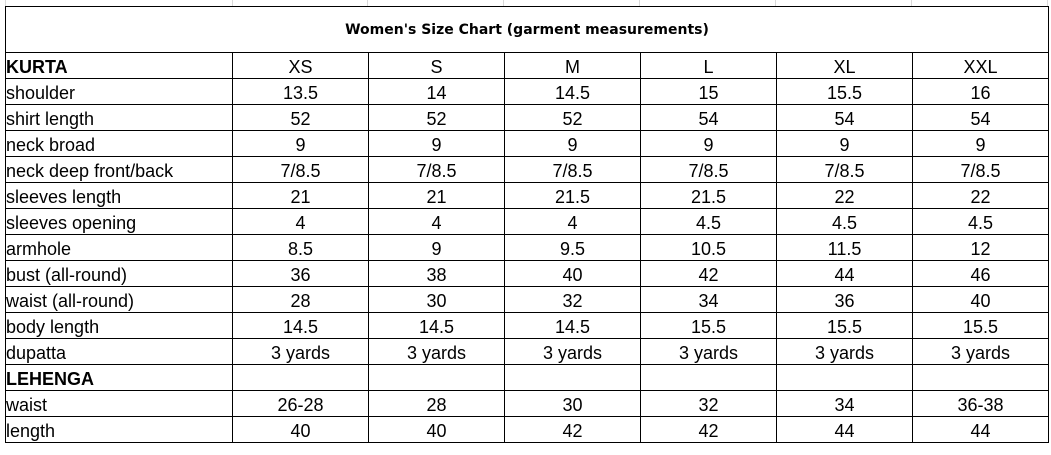 This screenshot has width=1051, height=455. Describe the element at coordinates (980, 247) in the screenshot. I see `measurement-value: 12` at that location.